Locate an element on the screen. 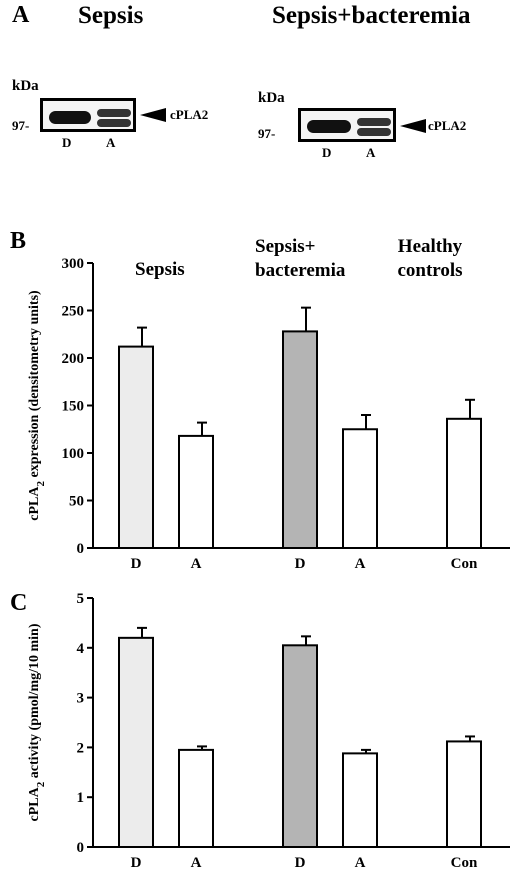  y-tick-label: 3 is located at coordinates (81, 699).